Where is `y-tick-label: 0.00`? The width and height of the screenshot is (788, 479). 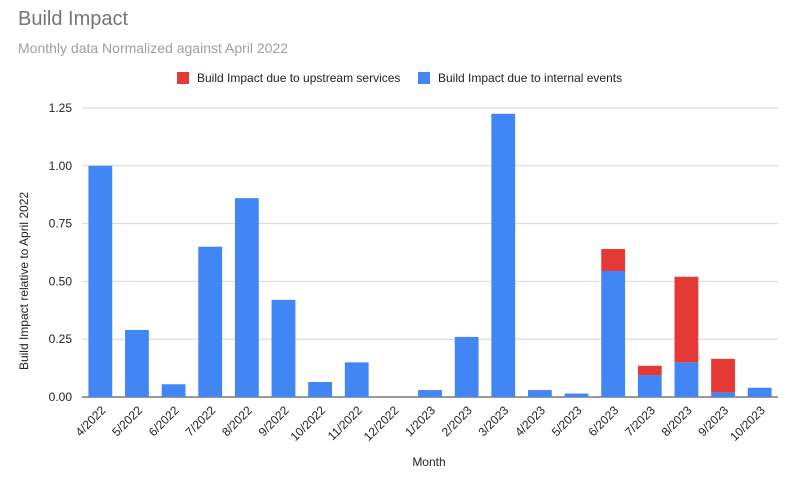
y-tick-label: 0.00 is located at coordinates (61, 397).